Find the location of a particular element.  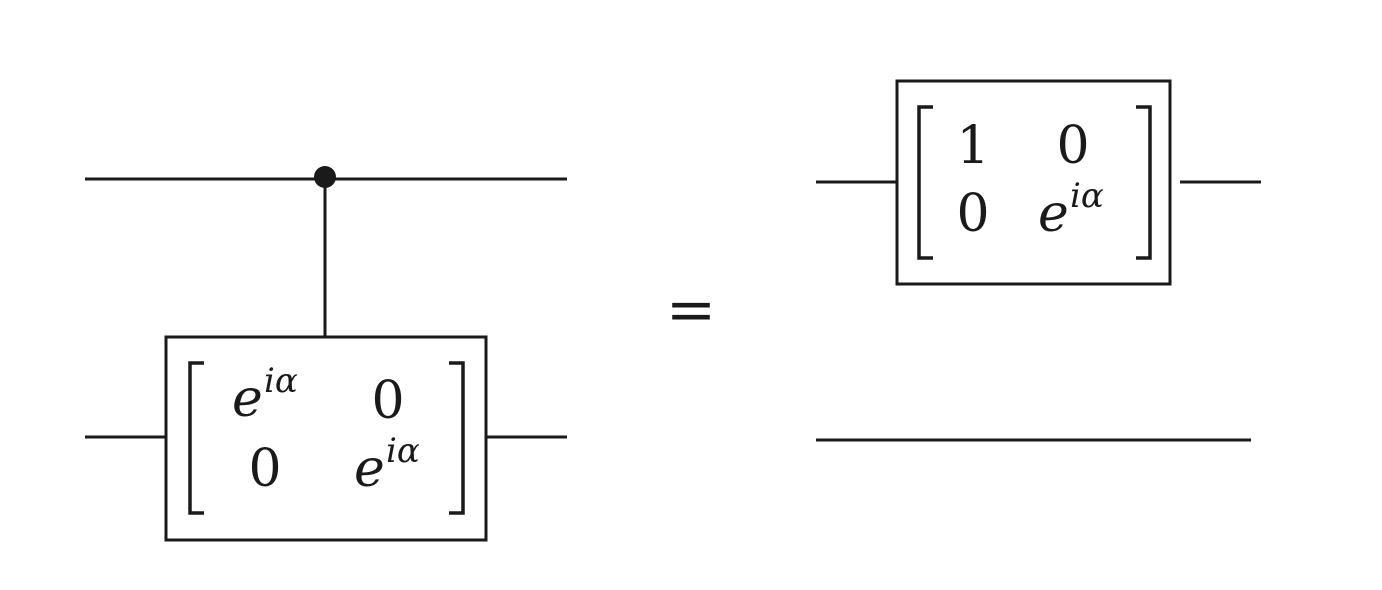

matrix-cell-0-0: e iα is located at coordinates (265, 395).